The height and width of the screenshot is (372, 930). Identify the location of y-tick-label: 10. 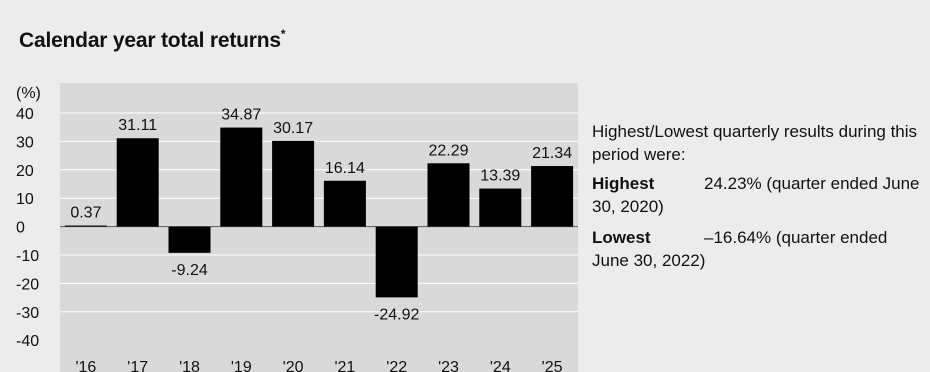
(25, 199).